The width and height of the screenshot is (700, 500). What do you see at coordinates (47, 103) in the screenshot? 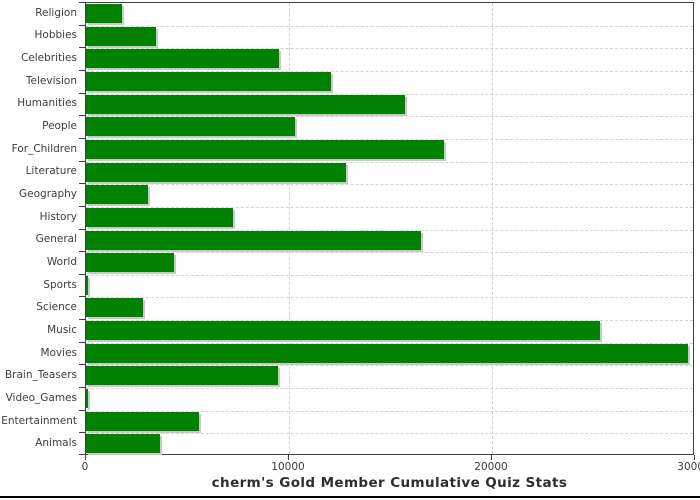
I see `category-label-humanities: Humanities` at bounding box center [47, 103].